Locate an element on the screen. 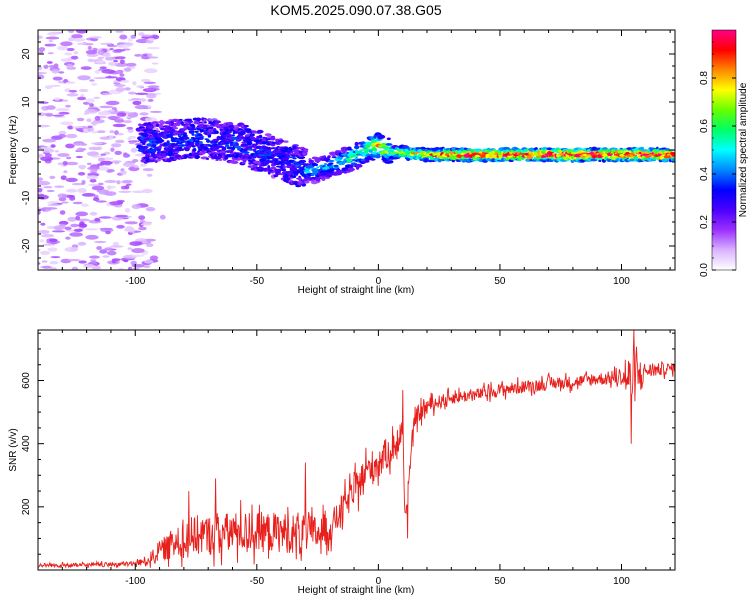 This screenshot has height=600, width=750. x-tick-label: 0 is located at coordinates (379, 281).